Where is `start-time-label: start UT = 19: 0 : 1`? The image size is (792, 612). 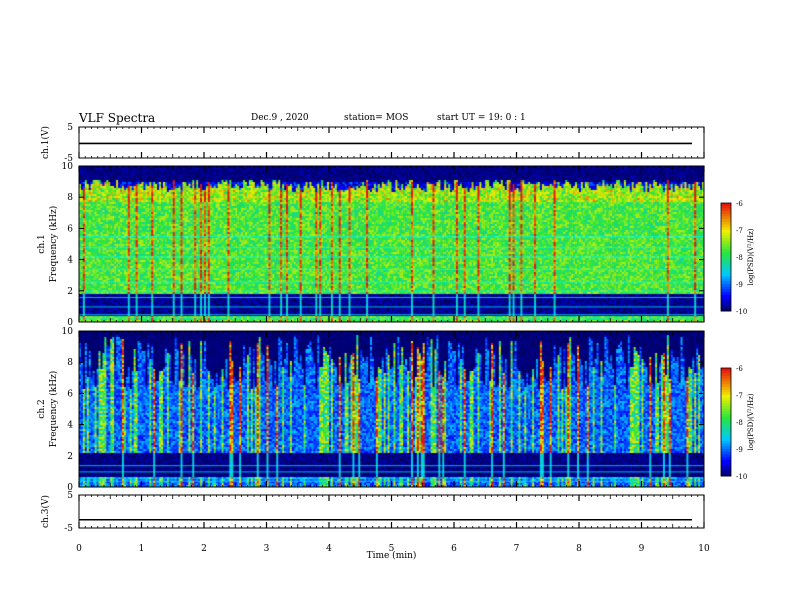 start-time-label: start UT = 19: 0 : 1 is located at coordinates (481, 118).